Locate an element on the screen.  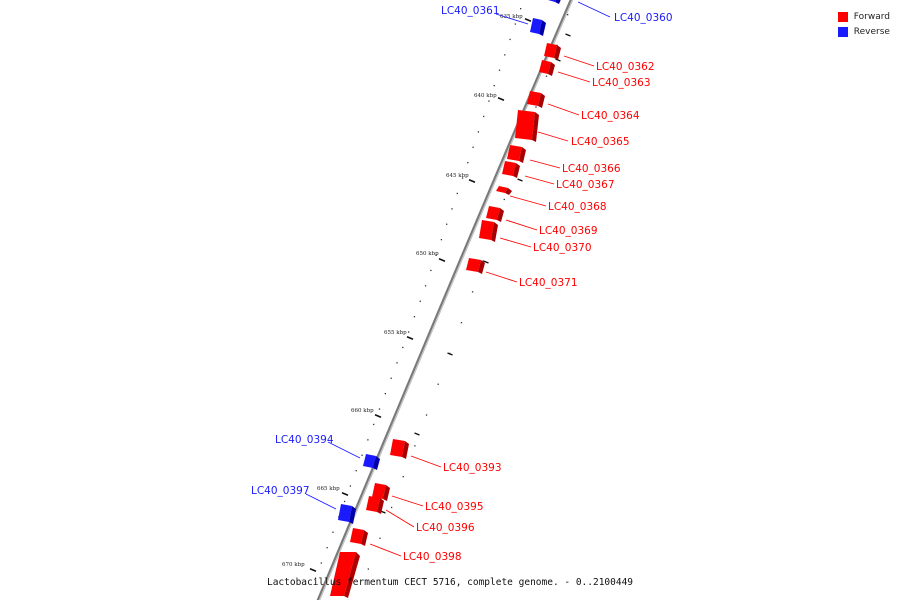
legend: Forward Reverse is located at coordinates (863, 24).